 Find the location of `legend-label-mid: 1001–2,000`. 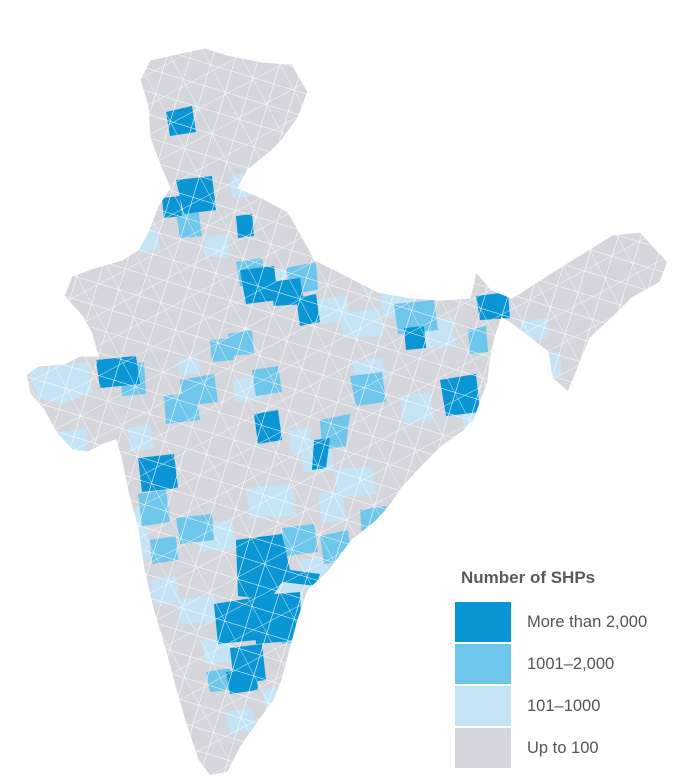

legend-label-mid: 1001–2,000 is located at coordinates (571, 663).